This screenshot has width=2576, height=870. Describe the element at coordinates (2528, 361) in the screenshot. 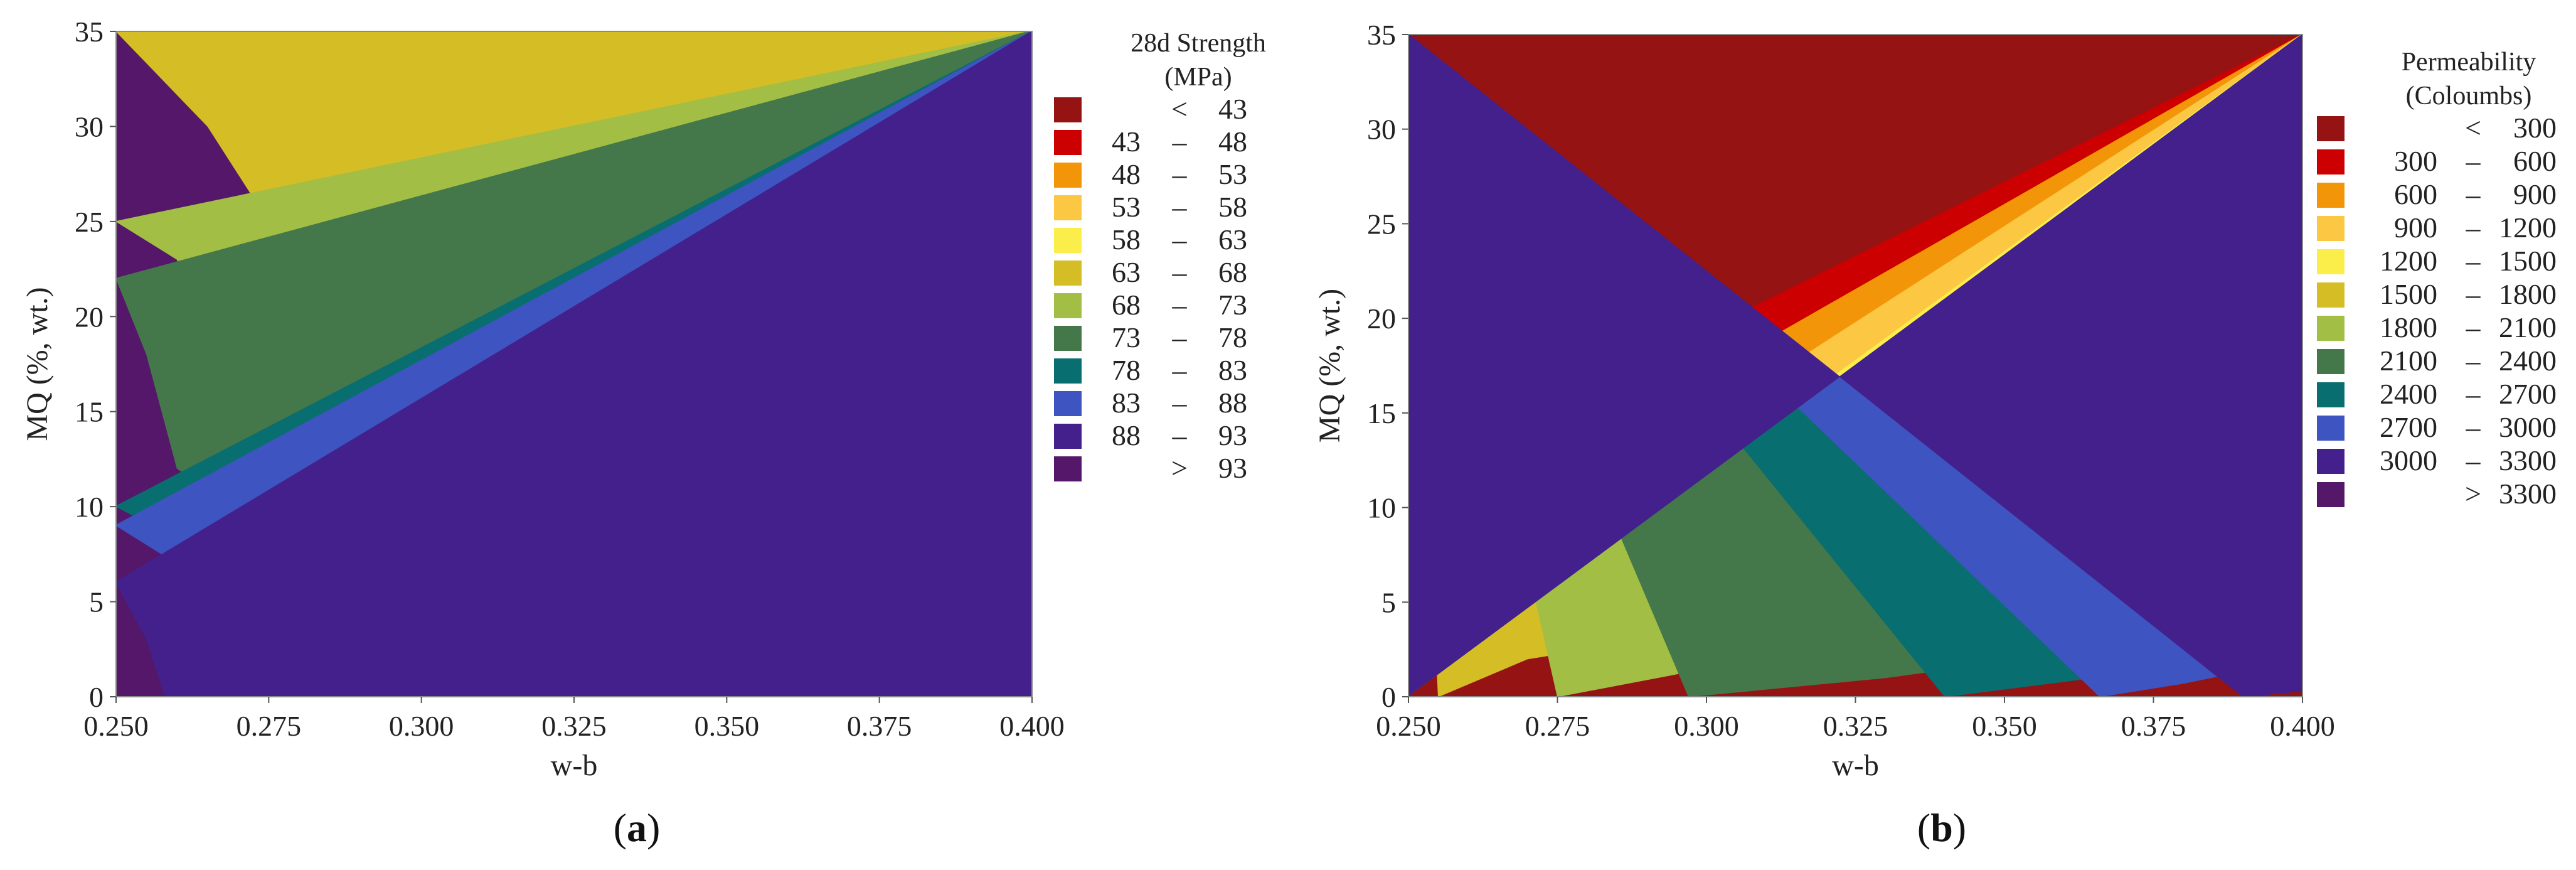

I see `legend-range-high: 2400` at that location.